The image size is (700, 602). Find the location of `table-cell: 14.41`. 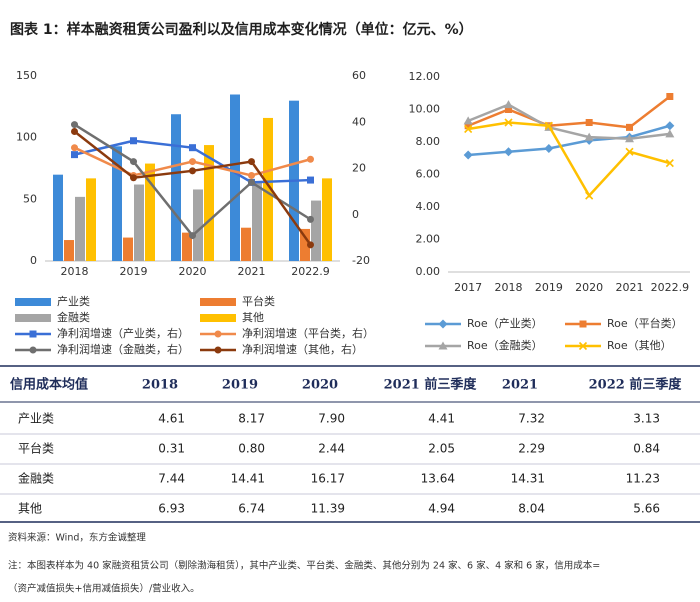

table-cell: 14.41 is located at coordinates (248, 479).